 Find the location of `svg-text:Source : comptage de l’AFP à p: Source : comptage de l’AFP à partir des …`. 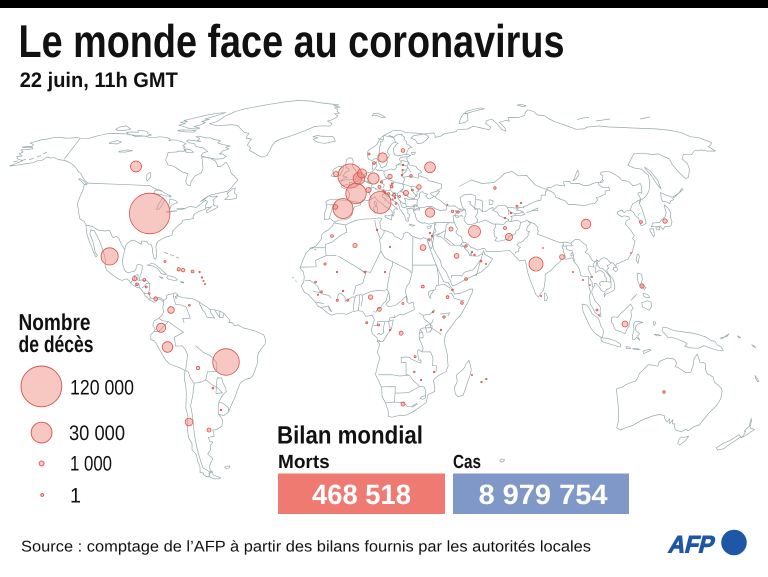

svg-text:Source : comptage de l’AFP à p: Source : comptage de l’AFP à partir des … is located at coordinates (306, 547).